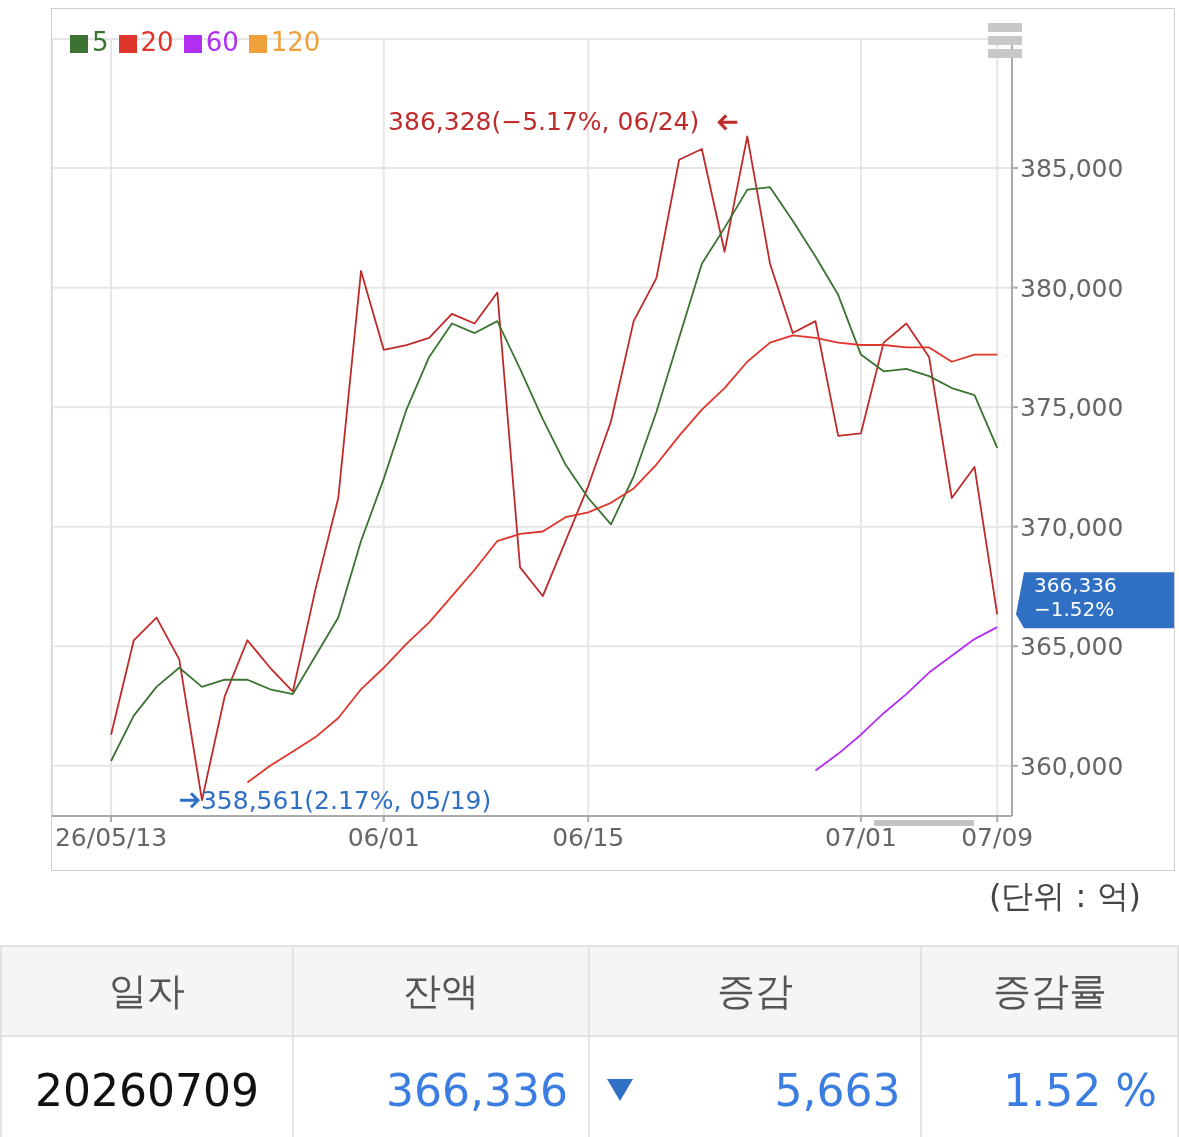  I want to click on y-tick-label: 370,000, so click(1072, 527).